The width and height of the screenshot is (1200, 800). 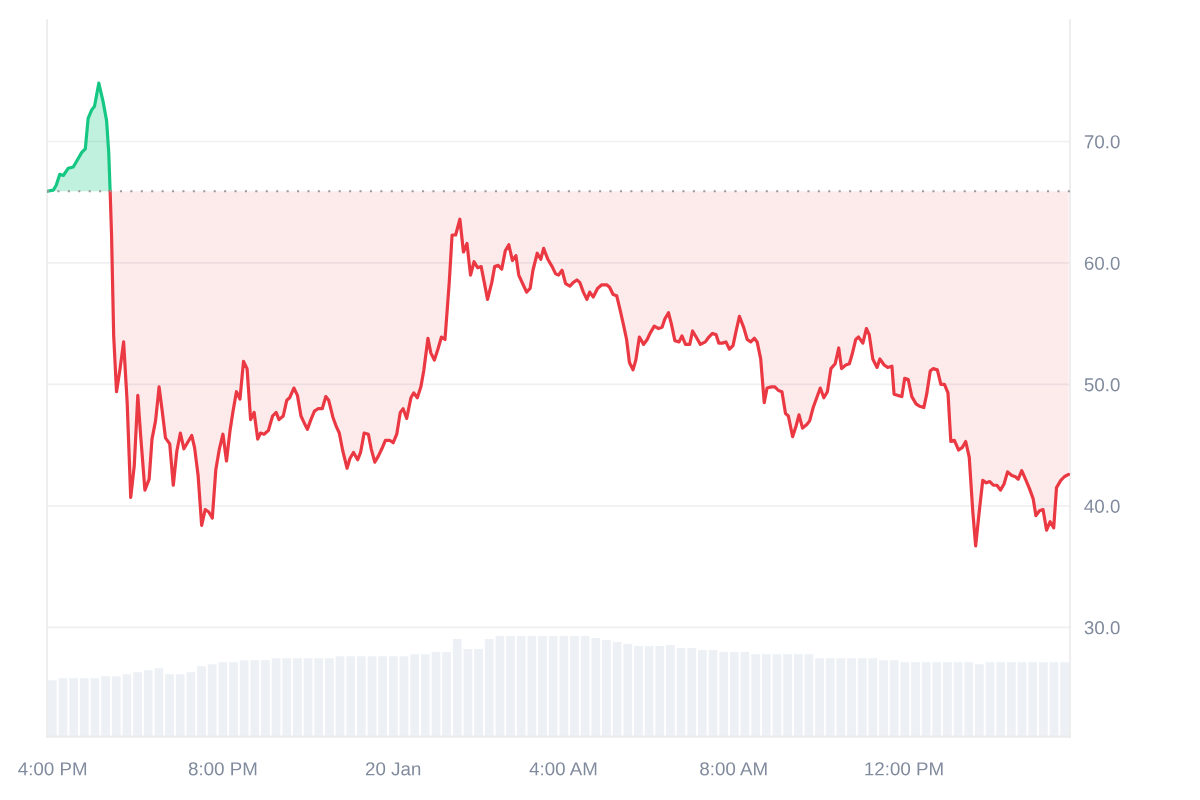 I want to click on x-tick-label: 8:00 PM, so click(x=222, y=769).